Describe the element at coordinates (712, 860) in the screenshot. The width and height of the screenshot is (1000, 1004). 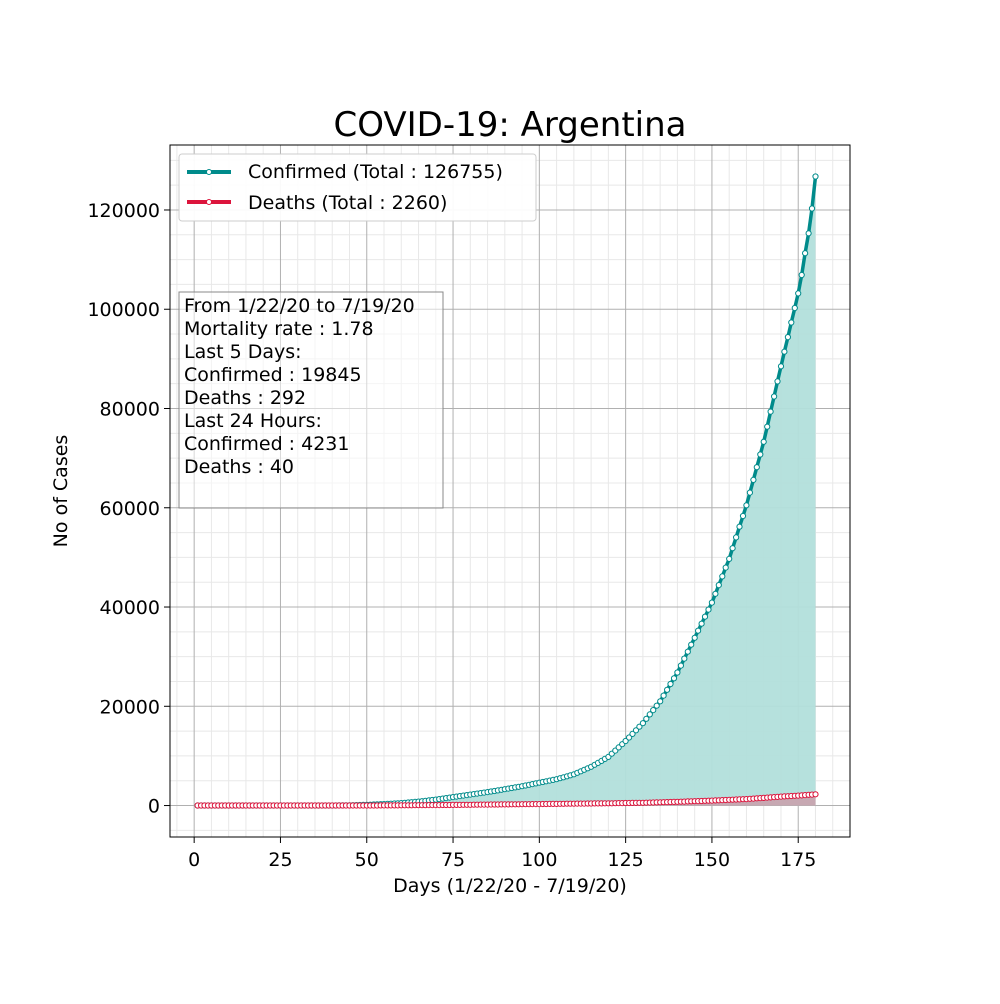
I see `x-tick-label: 150` at that location.